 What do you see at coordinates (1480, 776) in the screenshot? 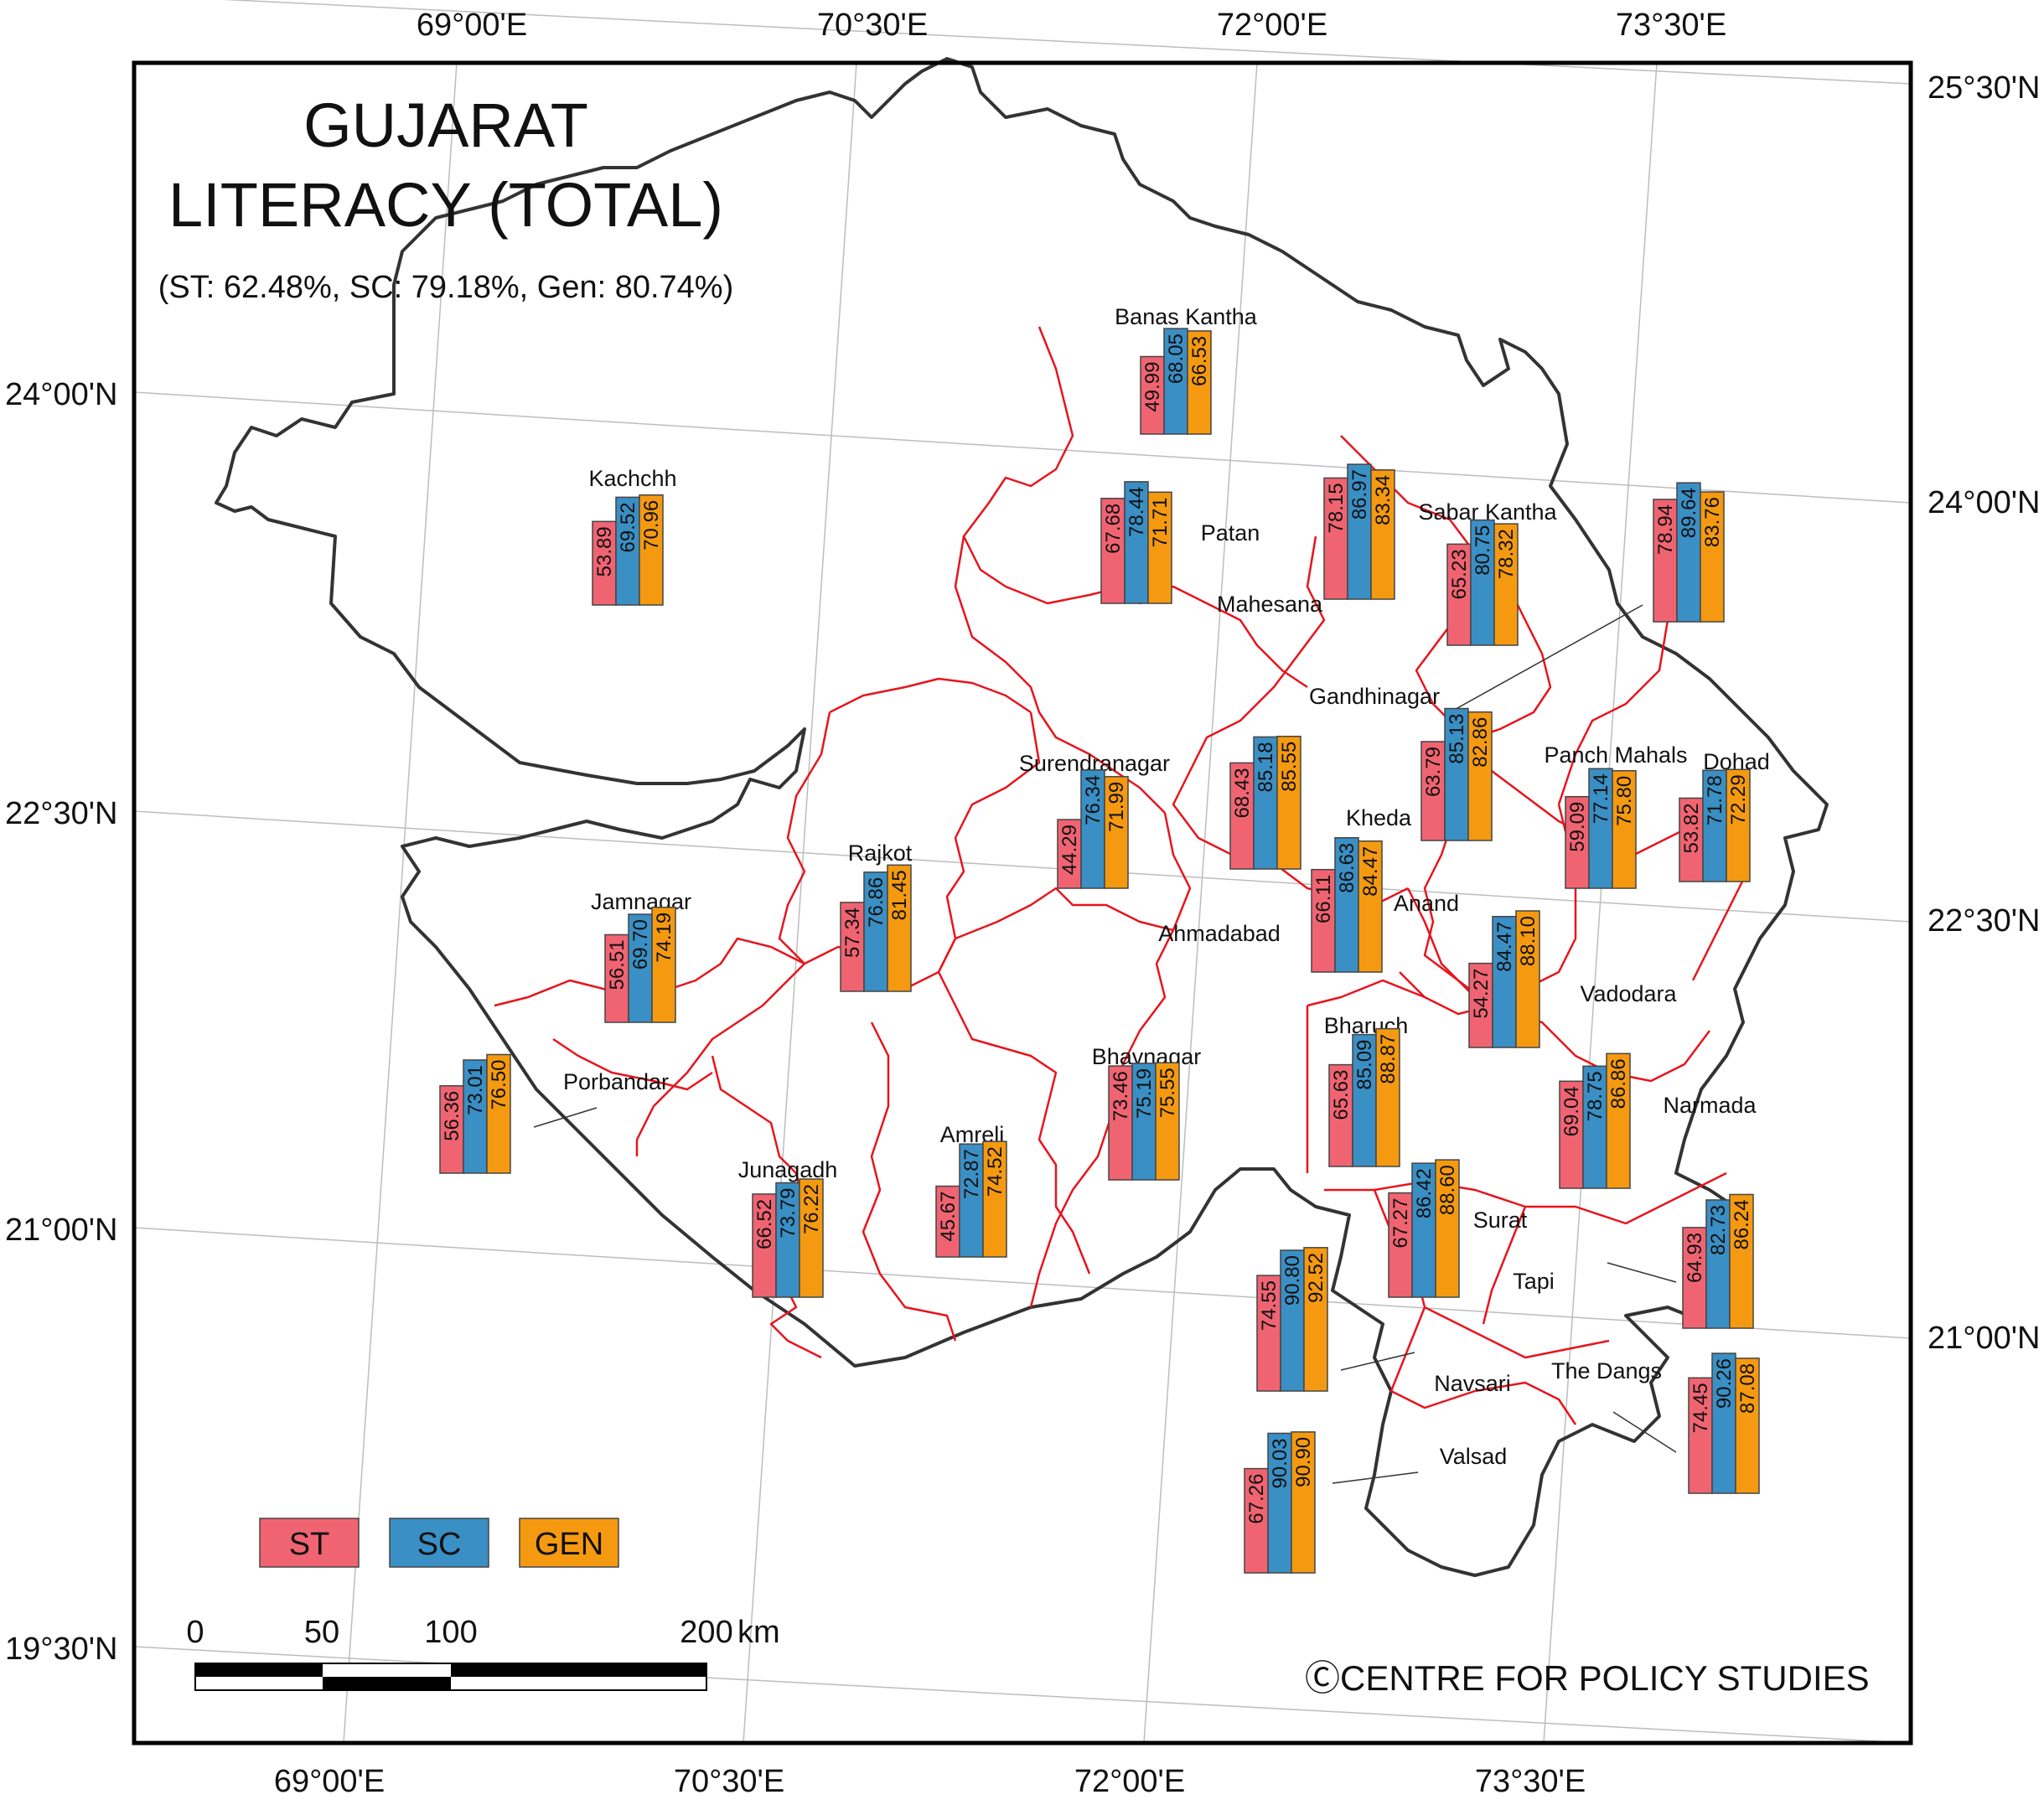
I see `bar-gen-kheda` at bounding box center [1480, 776].